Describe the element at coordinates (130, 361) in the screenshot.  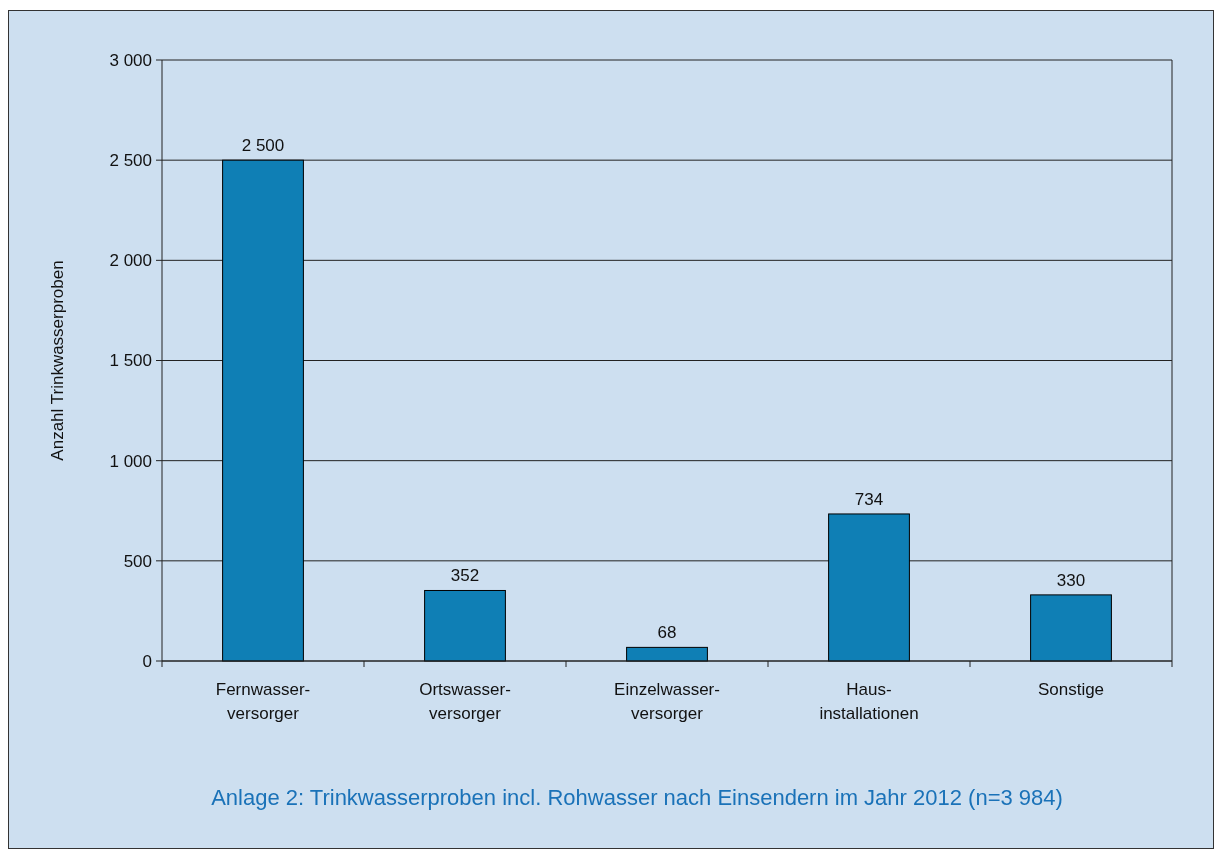
I see `y-tick-label: 1 500` at that location.